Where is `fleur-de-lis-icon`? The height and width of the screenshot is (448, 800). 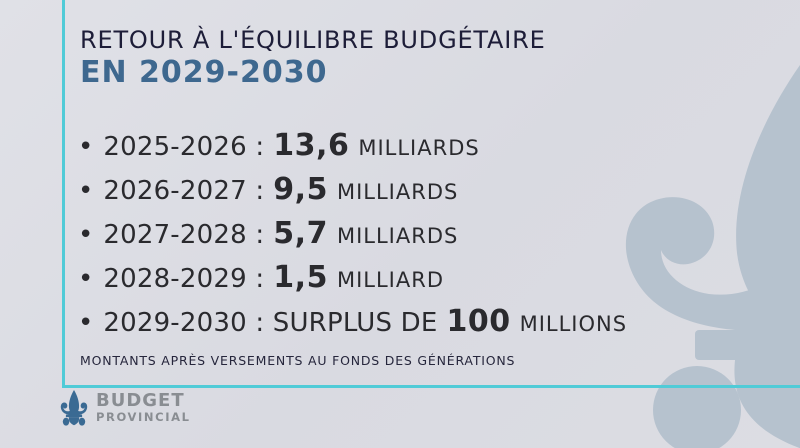
fleur-de-lis-icon is located at coordinates (74, 408).